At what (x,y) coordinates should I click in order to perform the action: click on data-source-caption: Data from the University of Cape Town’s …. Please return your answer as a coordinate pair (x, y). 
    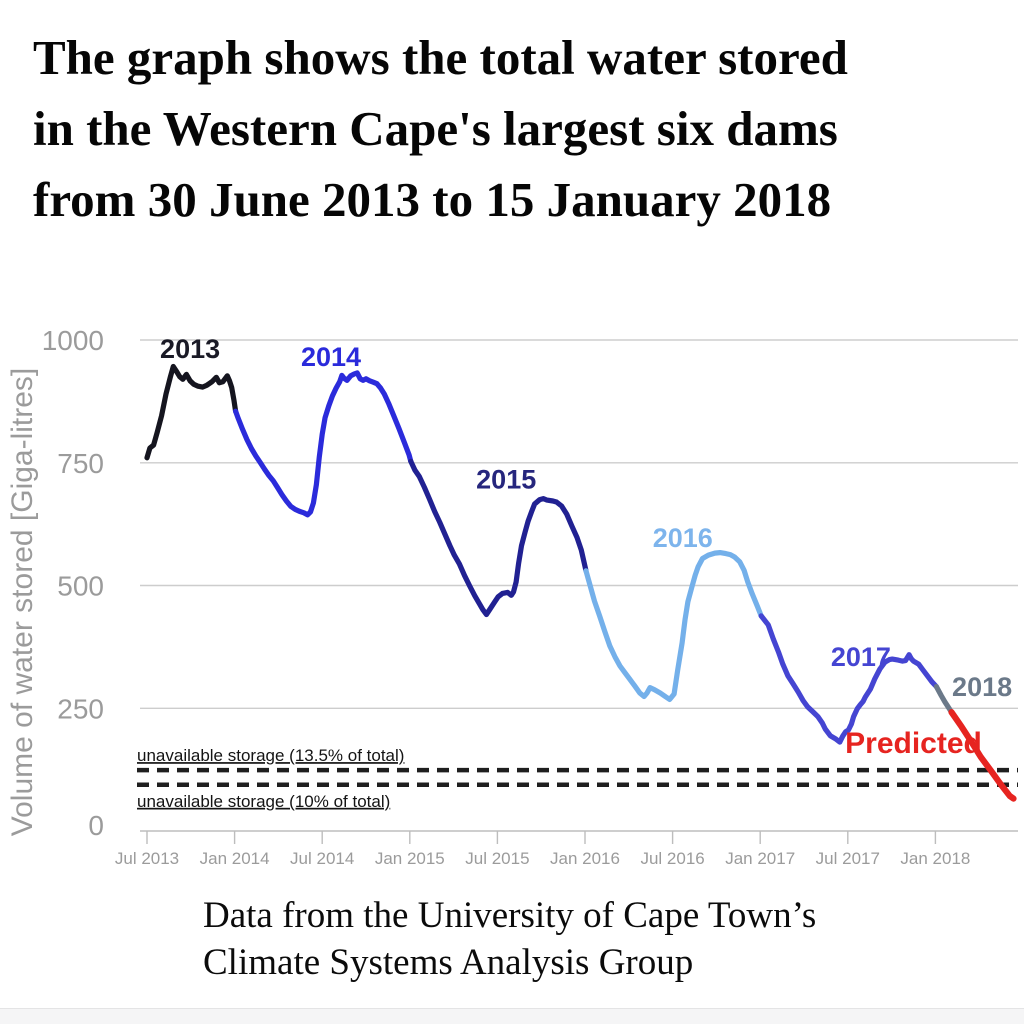
    Looking at the image, I should click on (510, 939).